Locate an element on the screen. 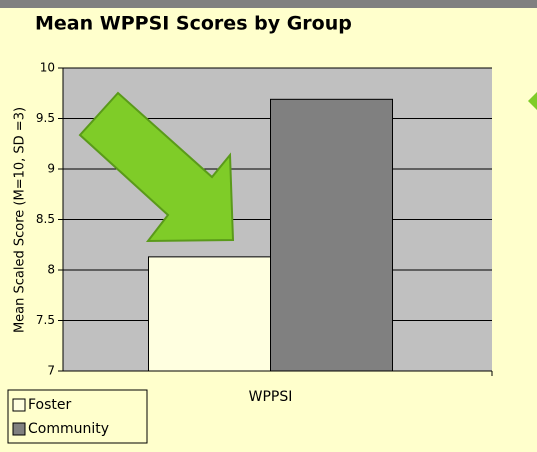 Image resolution: width=537 pixels, height=452 pixels. y-tick-label: 8.5 is located at coordinates (45, 219).